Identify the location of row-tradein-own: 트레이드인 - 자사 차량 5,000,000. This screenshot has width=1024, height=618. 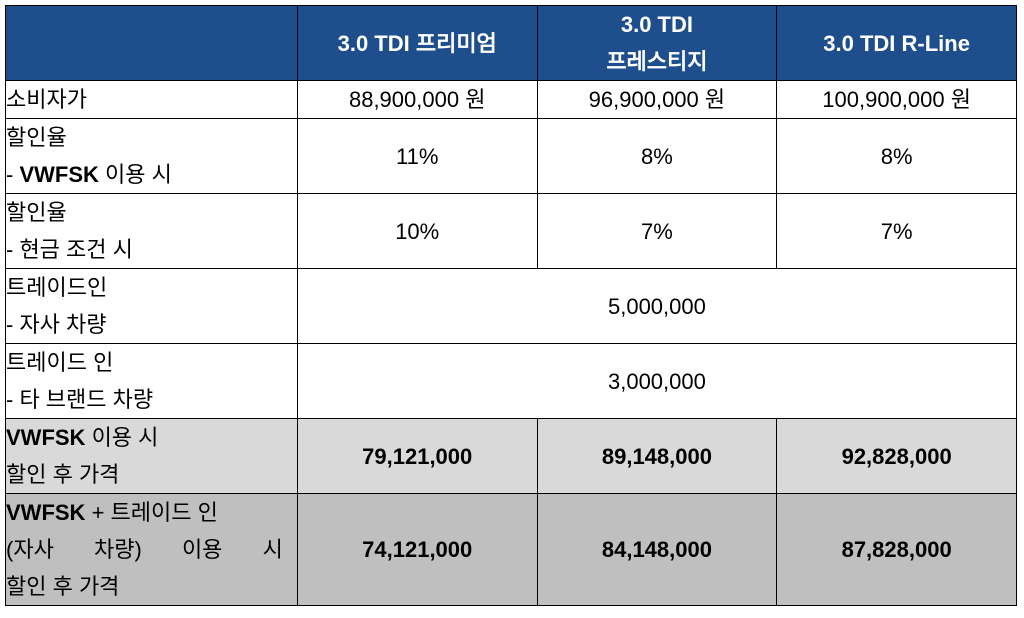
(511, 306).